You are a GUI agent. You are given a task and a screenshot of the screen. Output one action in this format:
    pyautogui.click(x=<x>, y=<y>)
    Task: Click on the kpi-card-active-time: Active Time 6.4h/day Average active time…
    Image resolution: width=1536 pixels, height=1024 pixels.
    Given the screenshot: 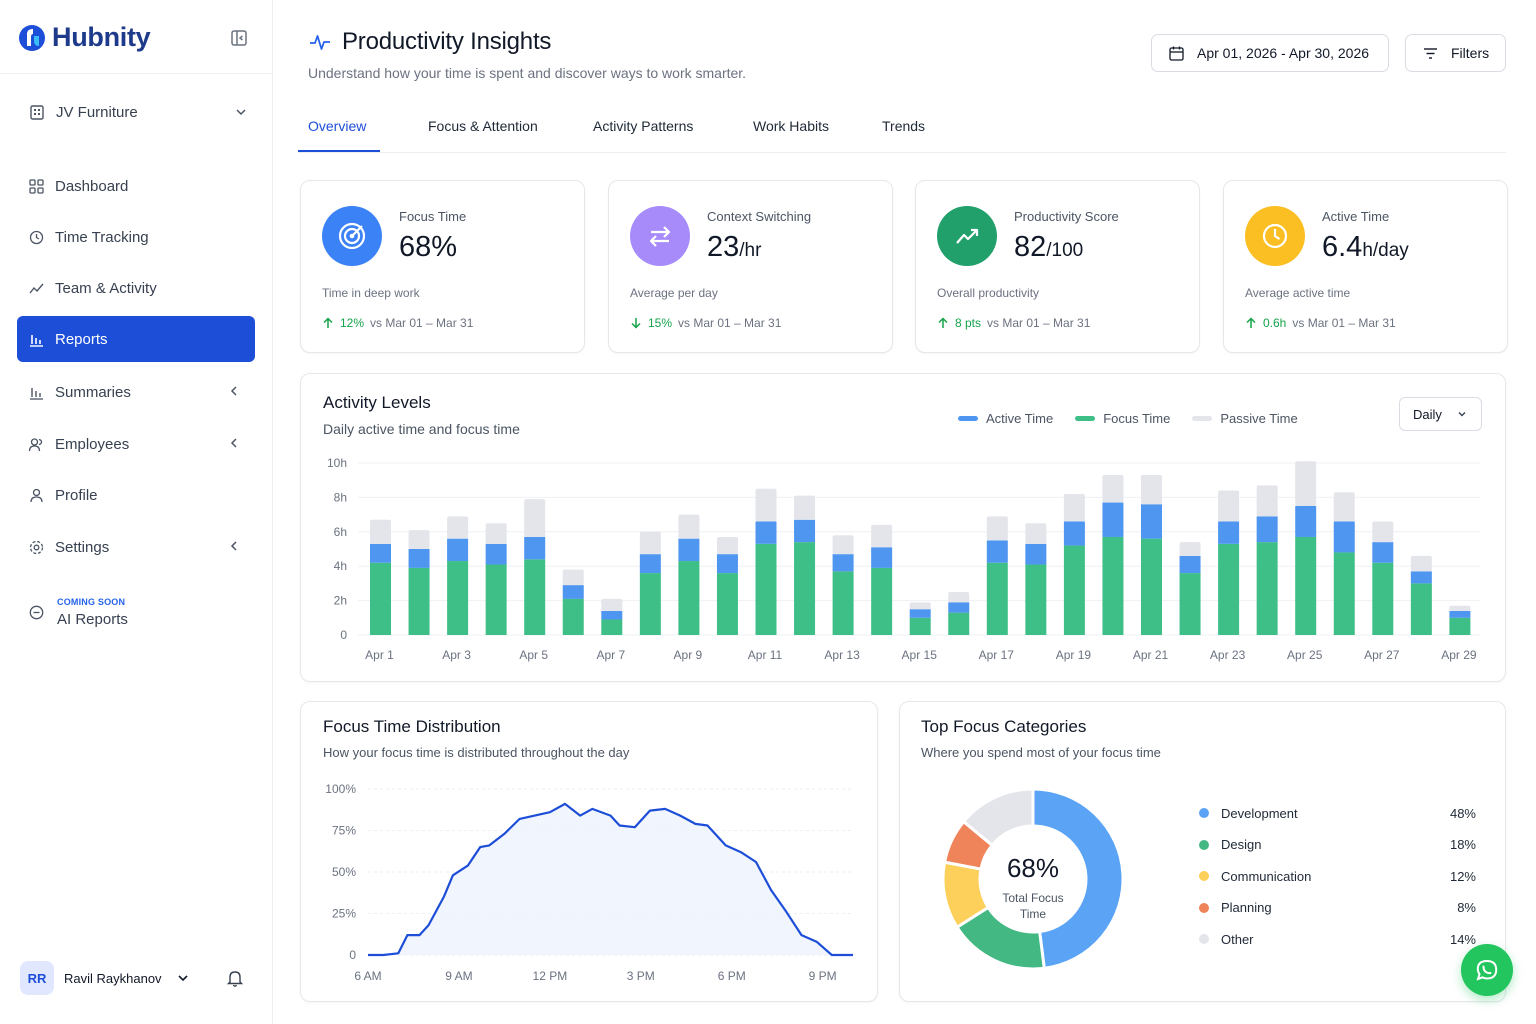 What is the action you would take?
    pyautogui.click(x=1365, y=266)
    